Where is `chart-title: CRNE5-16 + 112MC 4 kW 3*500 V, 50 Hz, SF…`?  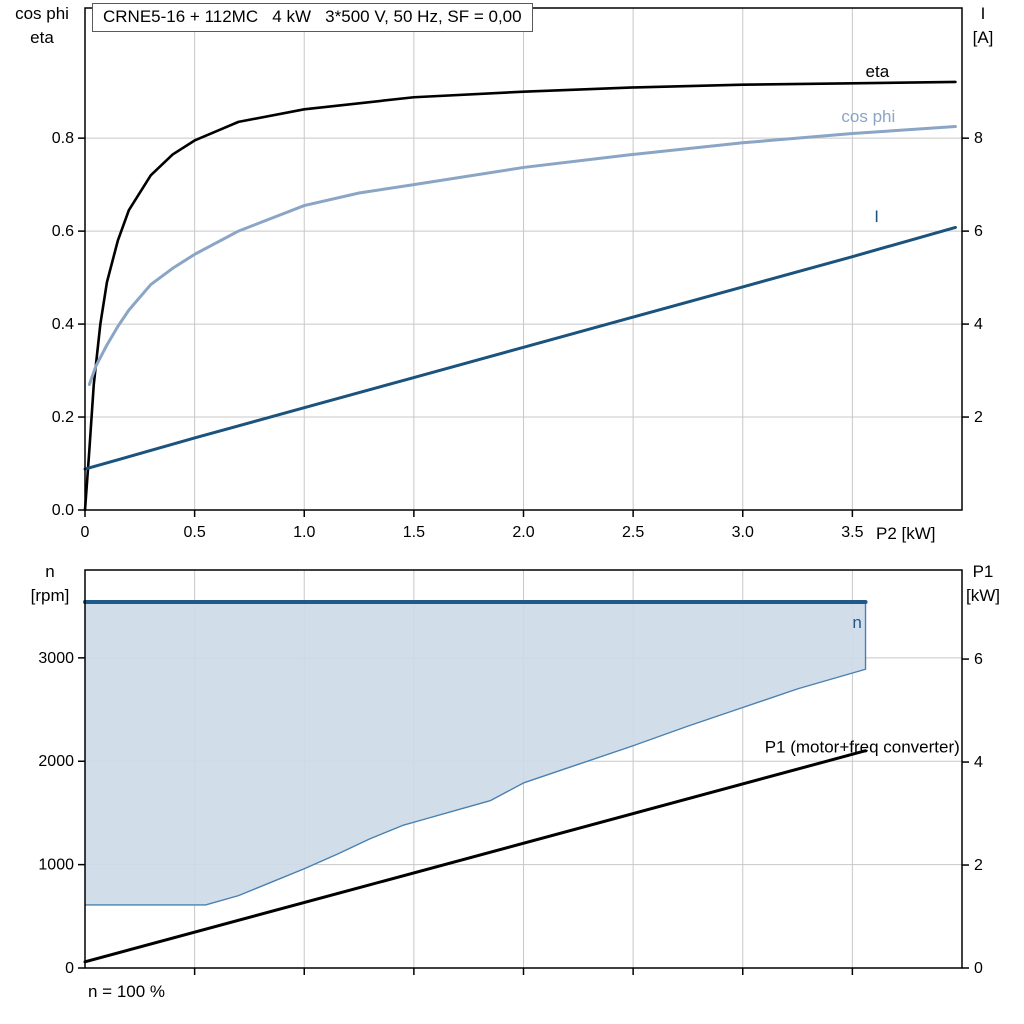
chart-title: CRNE5-16 + 112MC 4 kW 3*500 V, 50 Hz, SF… is located at coordinates (312, 17).